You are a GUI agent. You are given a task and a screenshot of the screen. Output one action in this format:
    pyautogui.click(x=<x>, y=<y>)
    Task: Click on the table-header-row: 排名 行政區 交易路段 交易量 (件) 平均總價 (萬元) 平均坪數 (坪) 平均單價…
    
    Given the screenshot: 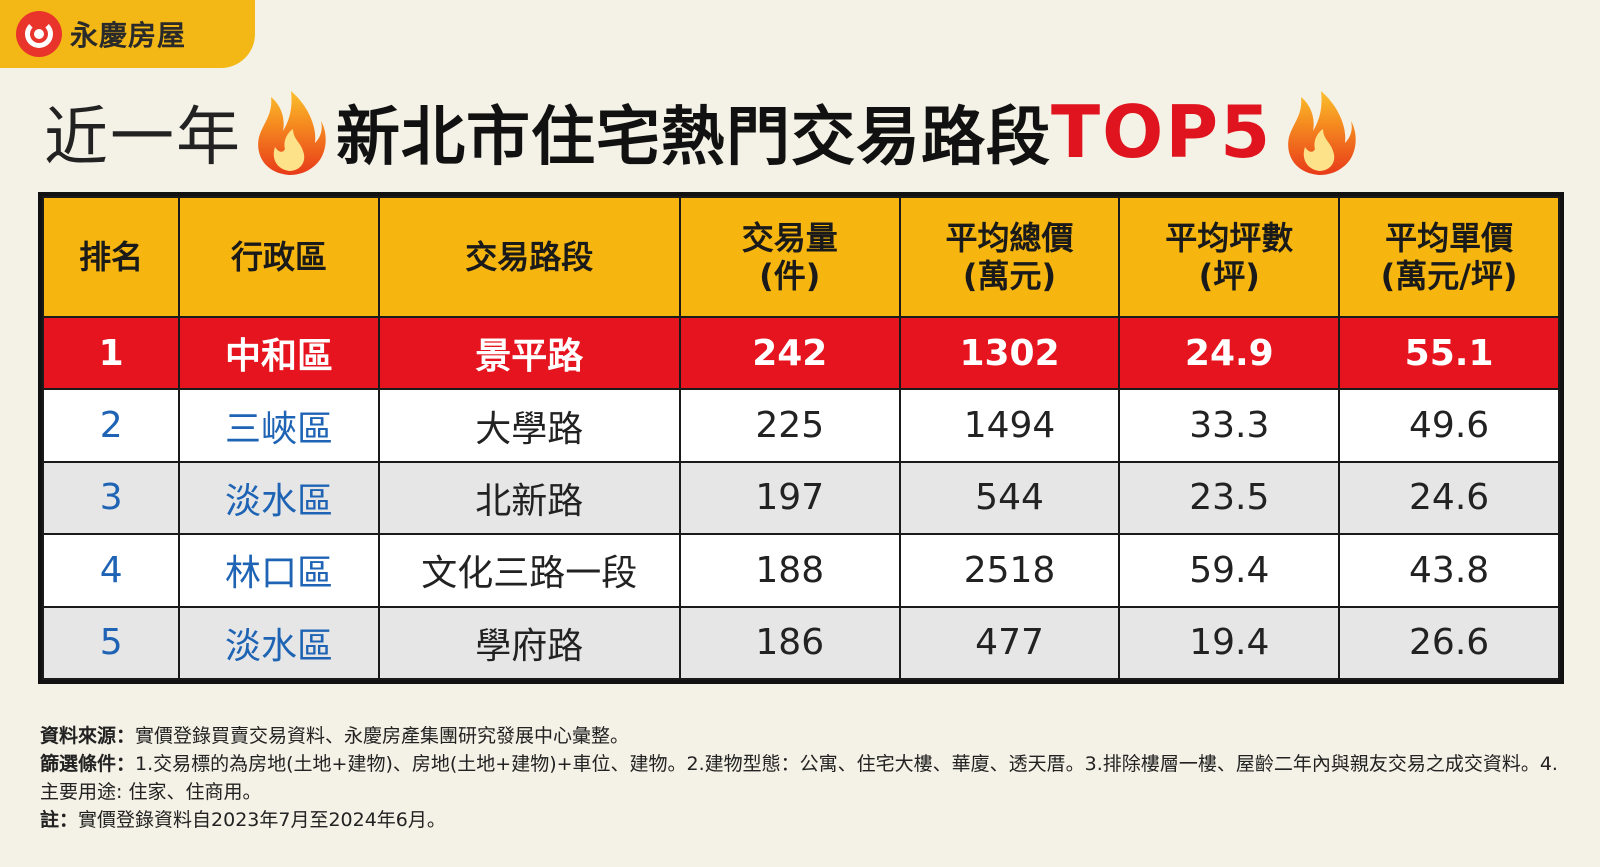 What is the action you would take?
    pyautogui.click(x=800, y=257)
    